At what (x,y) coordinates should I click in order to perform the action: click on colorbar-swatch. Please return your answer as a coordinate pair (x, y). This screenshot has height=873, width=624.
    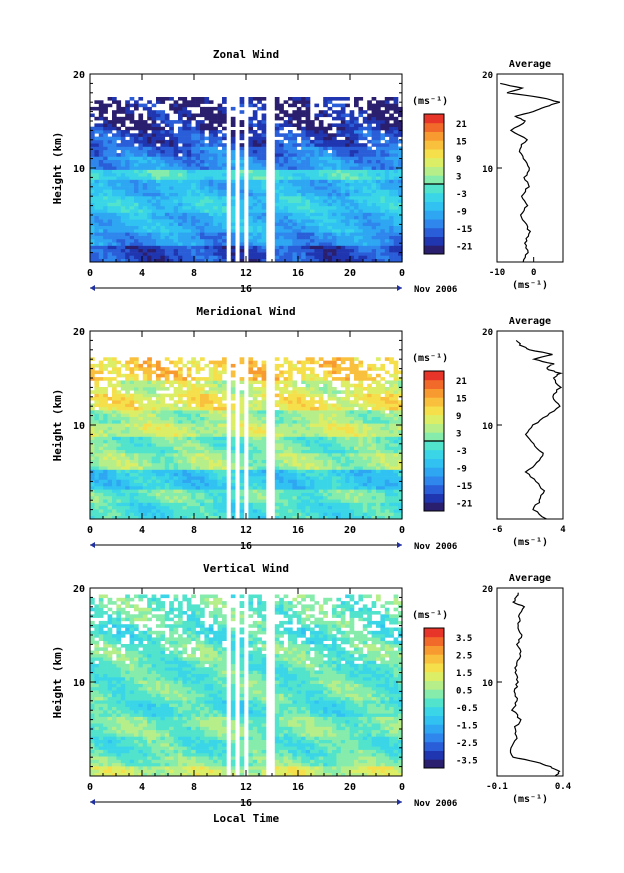
    Looking at the image, I should click on (434, 250).